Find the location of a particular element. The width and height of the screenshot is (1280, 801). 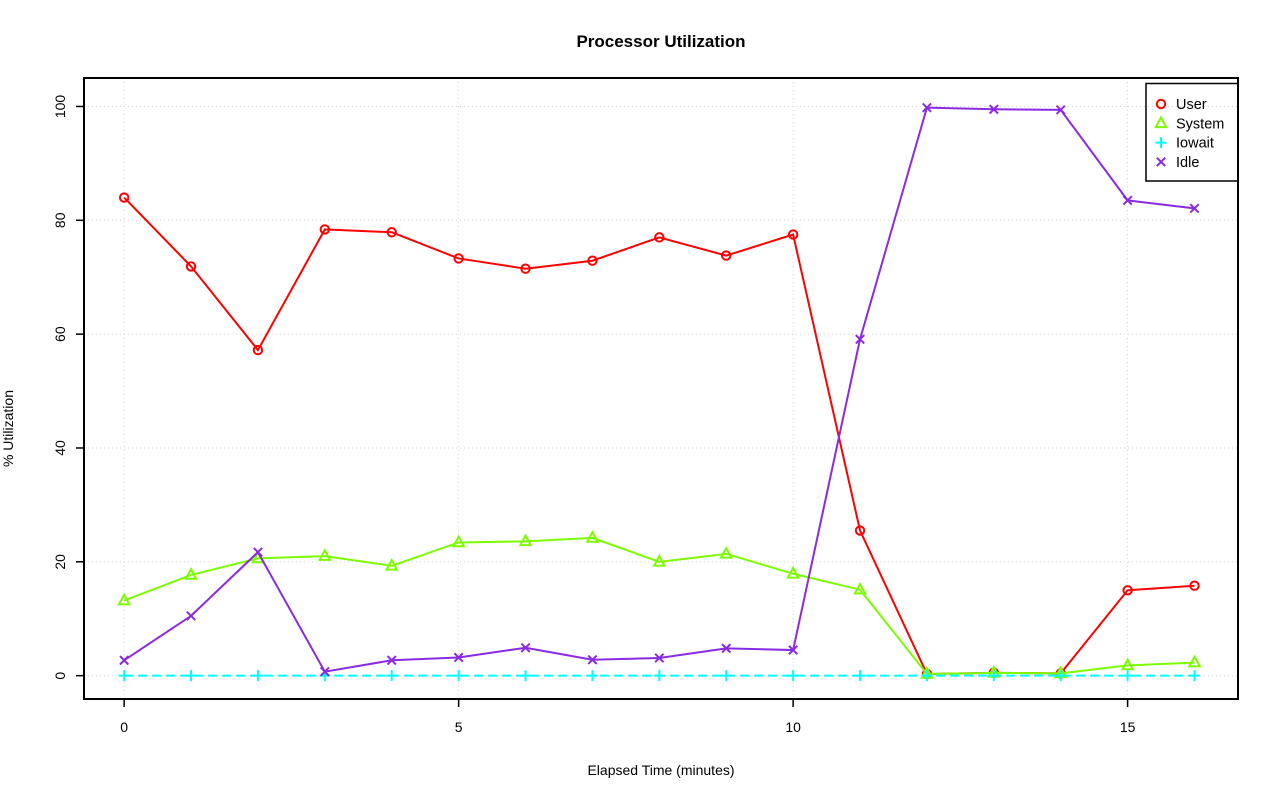

x-axis-tick-label: 0 is located at coordinates (124, 727).